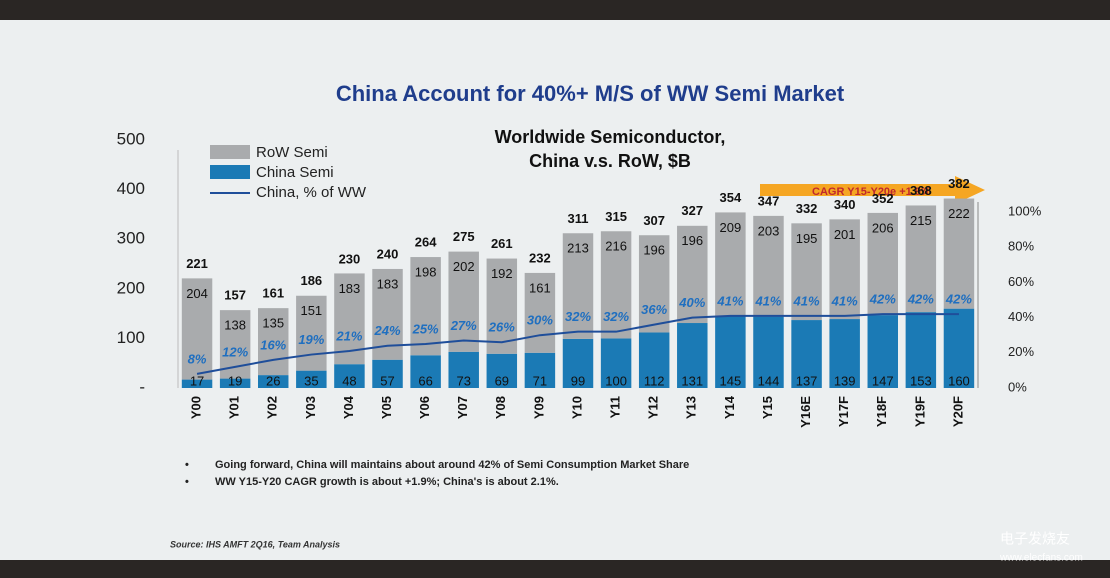 This screenshot has height=578, width=1110. Describe the element at coordinates (654, 380) in the screenshot. I see `value-label: 112` at that location.